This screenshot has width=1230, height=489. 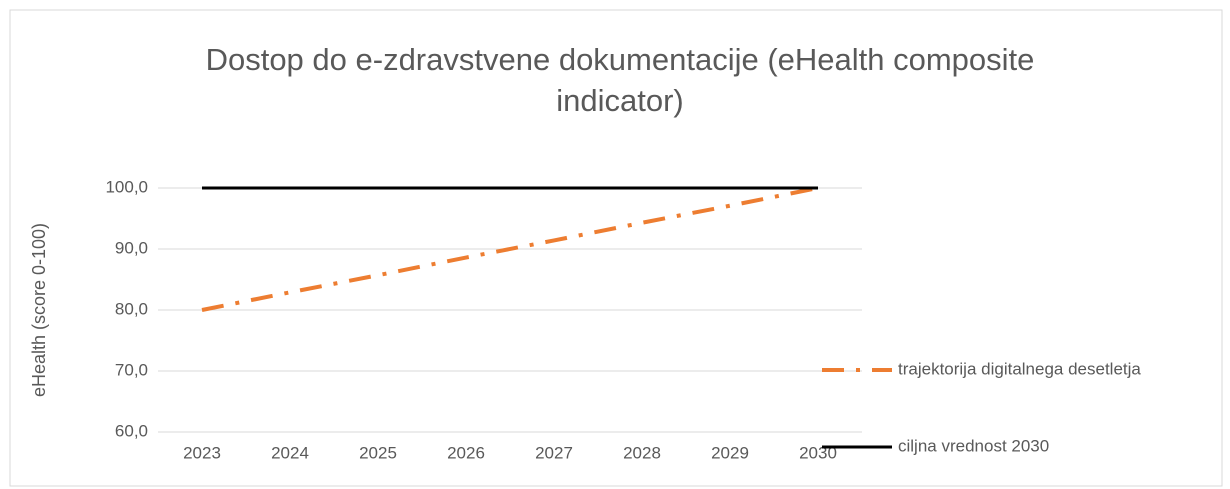 What do you see at coordinates (126, 186) in the screenshot?
I see `y-tick-label: 100,0` at bounding box center [126, 186].